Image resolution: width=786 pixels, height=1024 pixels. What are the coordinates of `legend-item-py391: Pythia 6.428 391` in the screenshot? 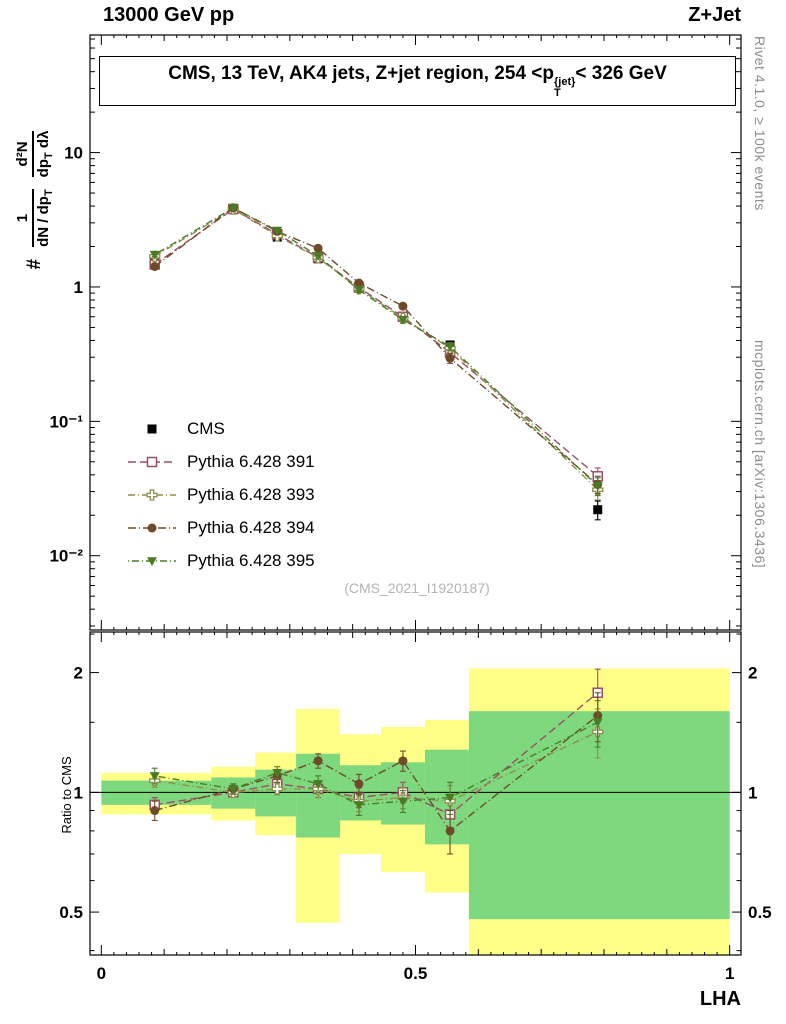 It's located at (220, 461).